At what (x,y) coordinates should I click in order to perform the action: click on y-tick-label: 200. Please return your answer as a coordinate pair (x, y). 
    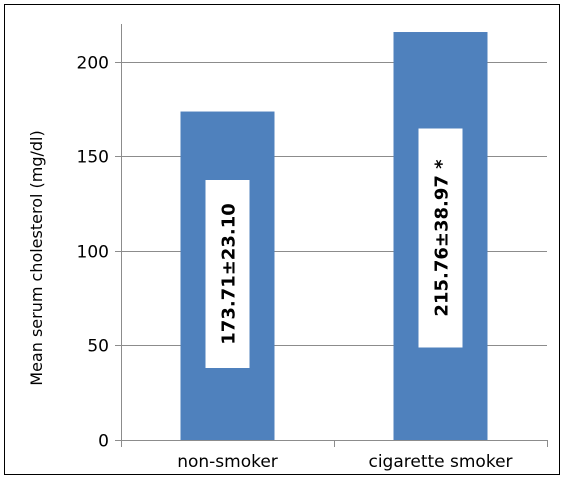
    Looking at the image, I should click on (93, 64).